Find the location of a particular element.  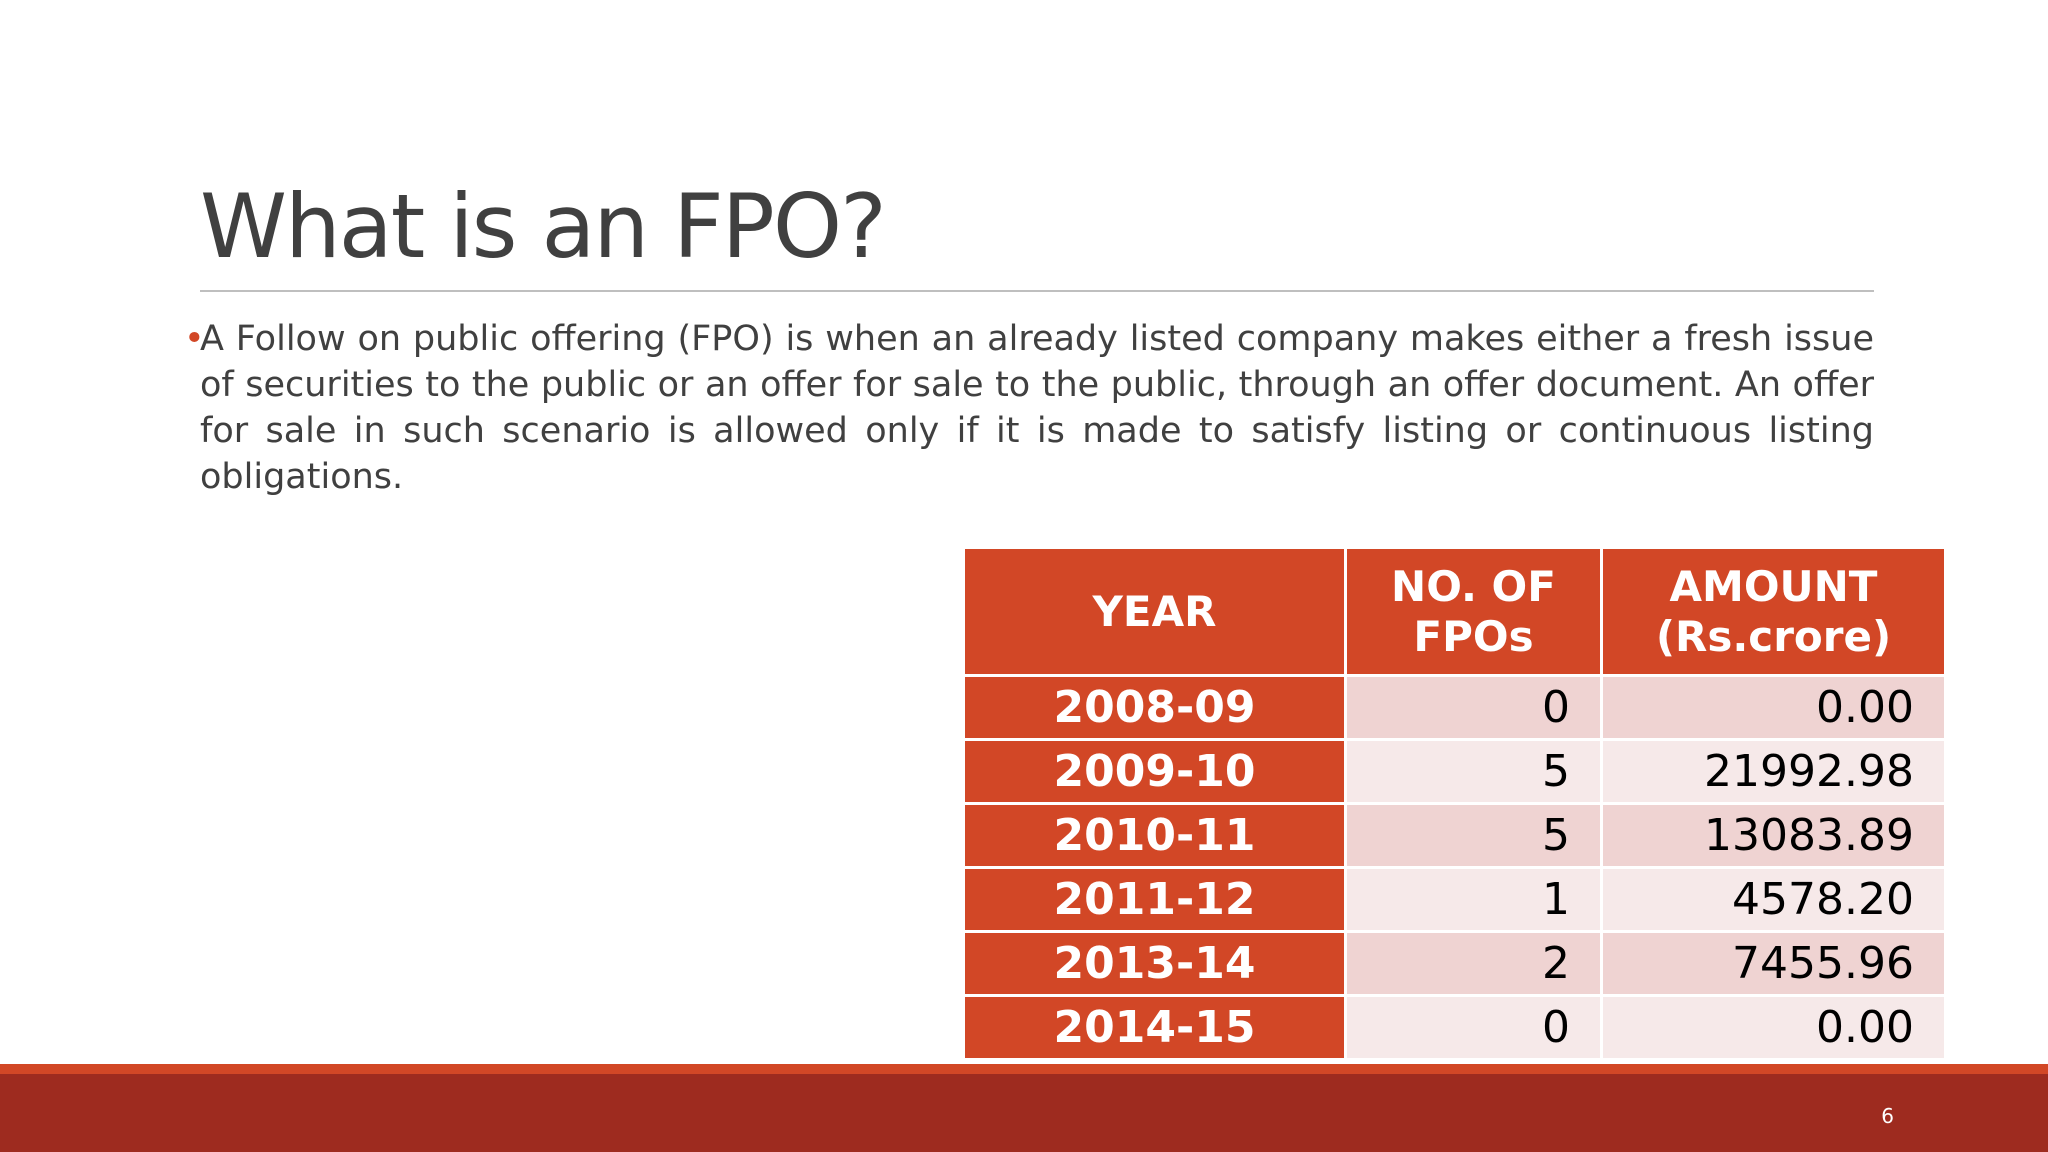

slide-title: What is an FPO? is located at coordinates (543, 226).